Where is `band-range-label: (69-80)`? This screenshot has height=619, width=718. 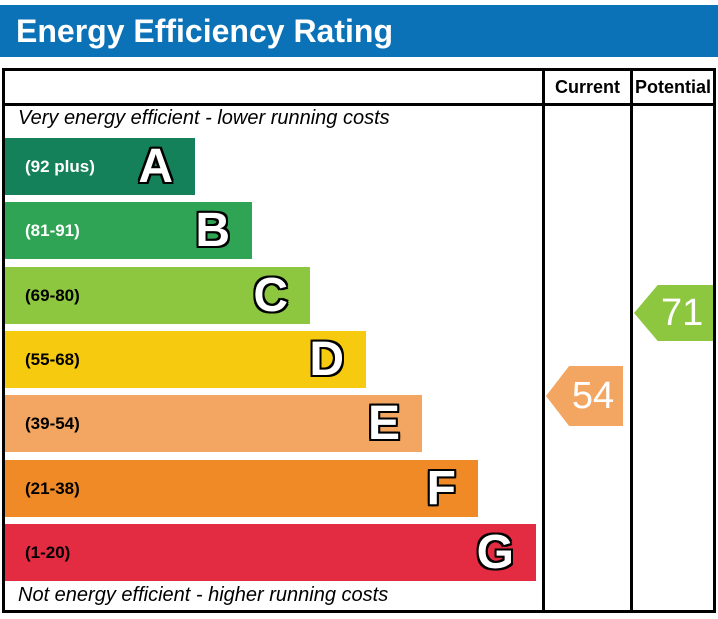 band-range-label: (69-80) is located at coordinates (52, 295).